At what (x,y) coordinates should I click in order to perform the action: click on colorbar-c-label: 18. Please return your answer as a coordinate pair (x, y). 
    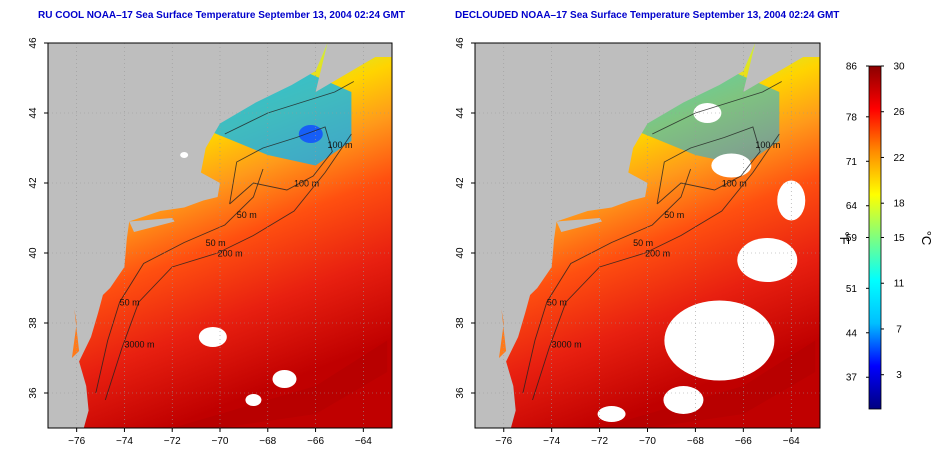
    Looking at the image, I should click on (899, 204).